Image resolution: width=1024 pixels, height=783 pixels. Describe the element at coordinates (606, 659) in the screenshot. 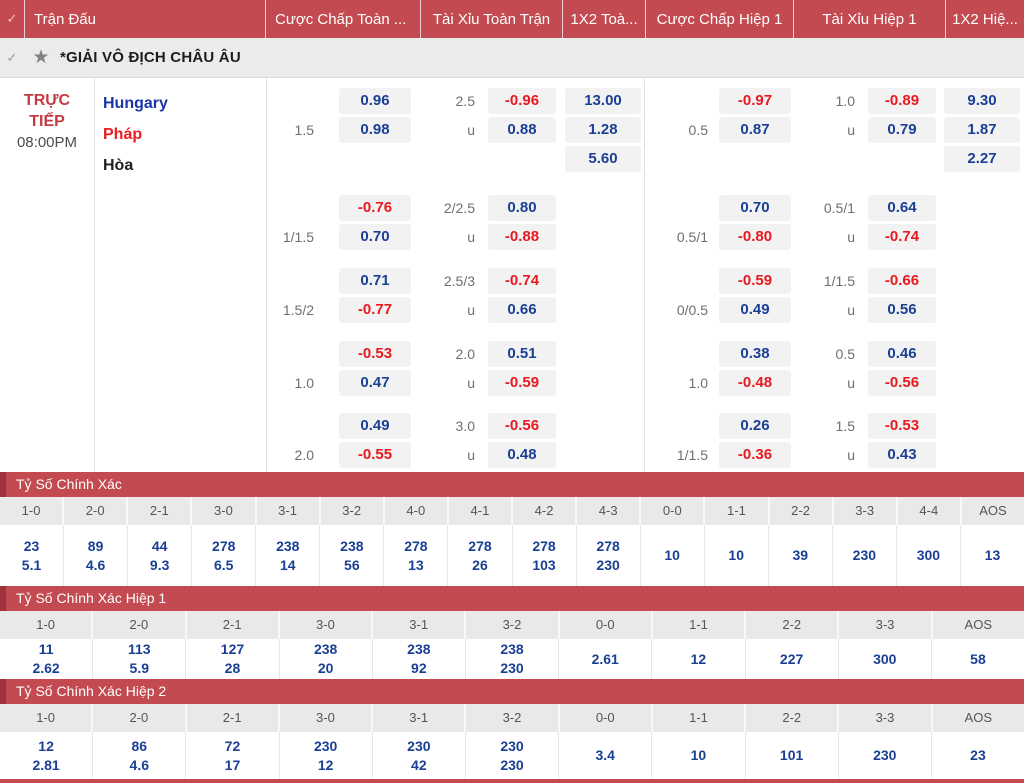

I see `score-odds-cell: 2.61` at that location.